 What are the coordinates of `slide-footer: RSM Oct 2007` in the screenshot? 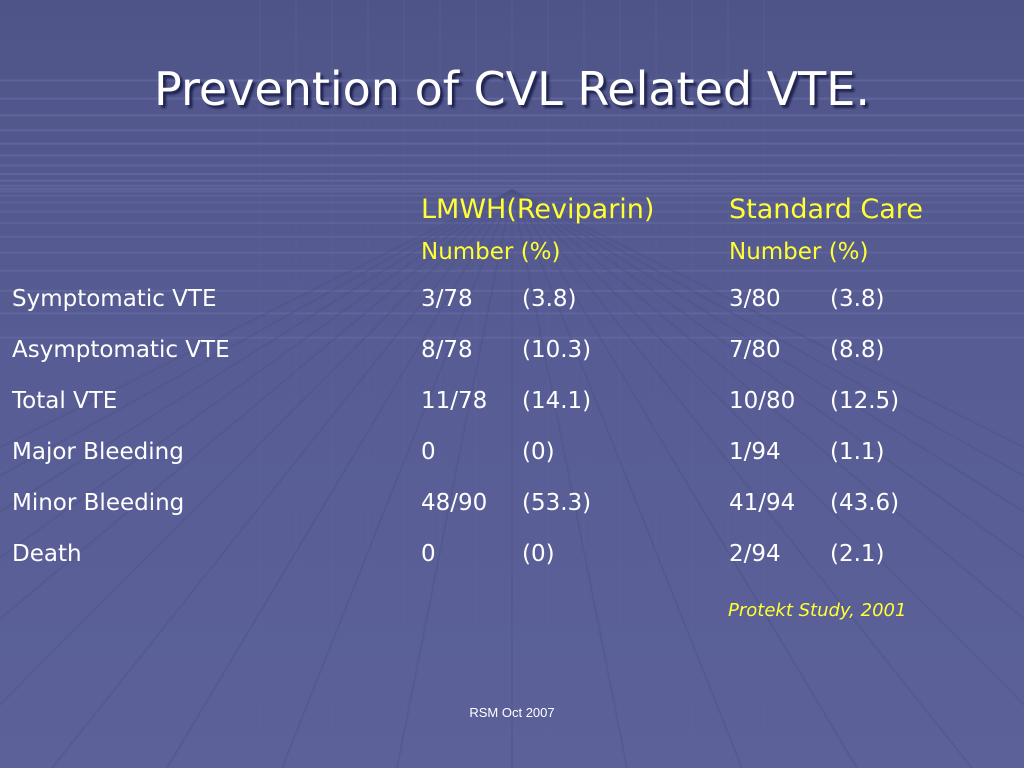 It's located at (512, 712).